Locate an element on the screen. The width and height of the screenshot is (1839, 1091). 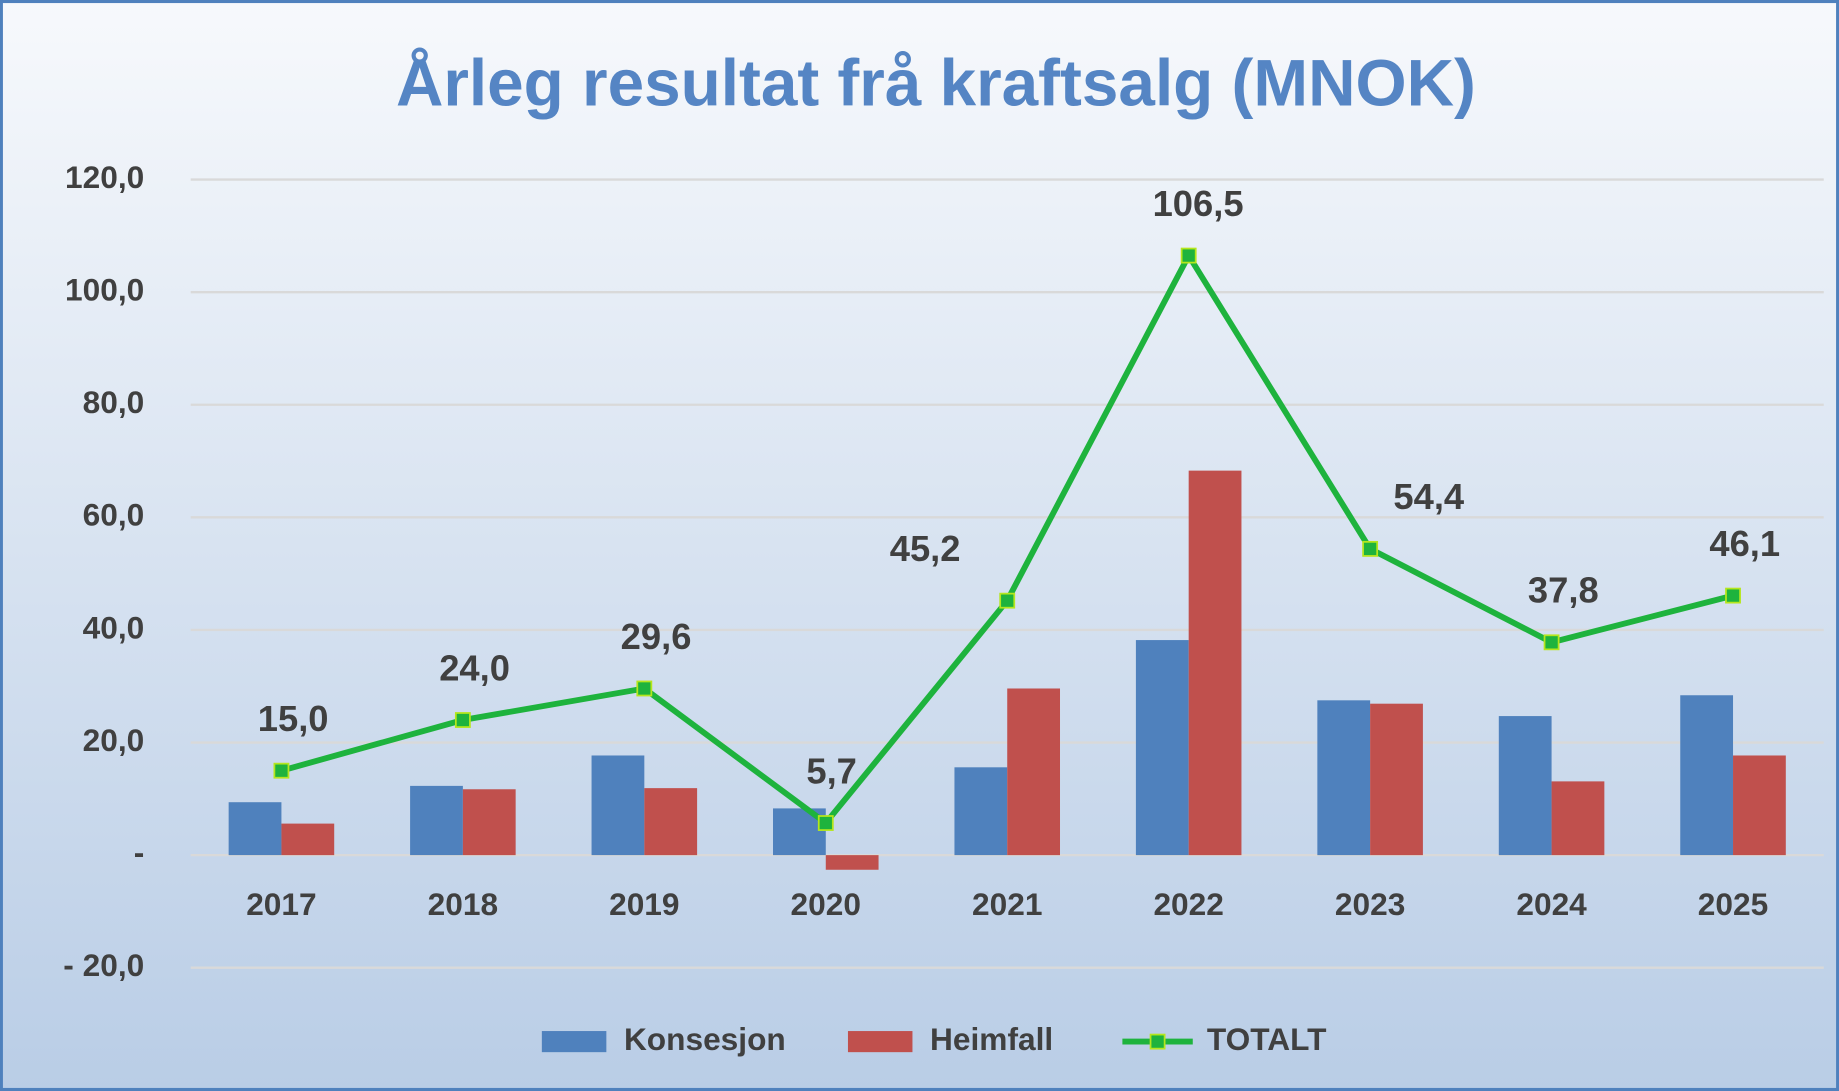
data-label: 24,0 is located at coordinates (474, 667).